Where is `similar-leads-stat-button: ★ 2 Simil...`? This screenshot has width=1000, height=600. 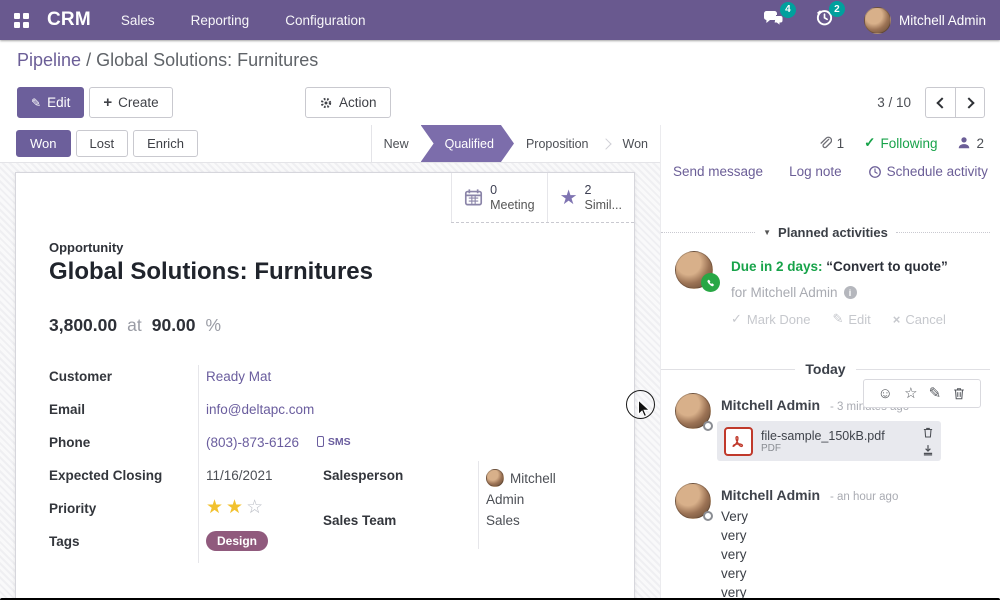 similar-leads-stat-button: ★ 2 Simil... is located at coordinates (590, 197).